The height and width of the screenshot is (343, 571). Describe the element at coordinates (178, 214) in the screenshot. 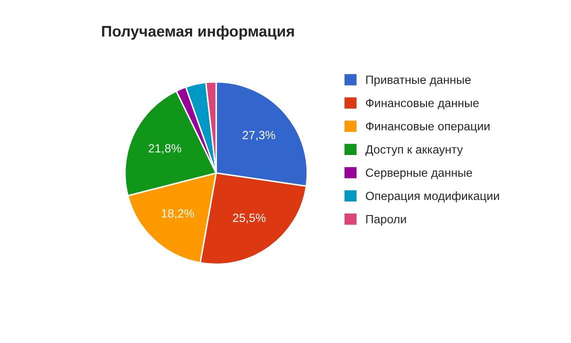

I see `data-label: 18,2%` at that location.